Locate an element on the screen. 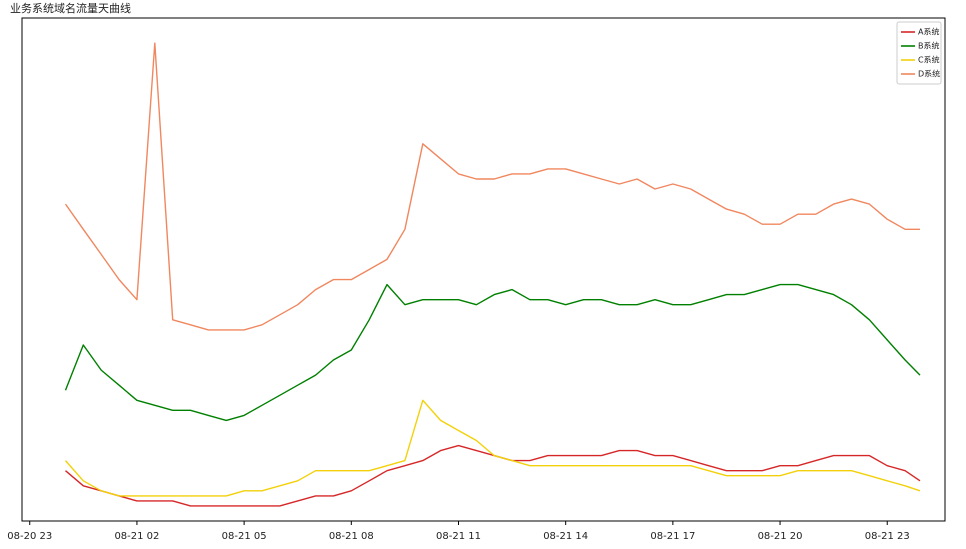 The image size is (966, 549). legend-label: A系统 is located at coordinates (928, 32).